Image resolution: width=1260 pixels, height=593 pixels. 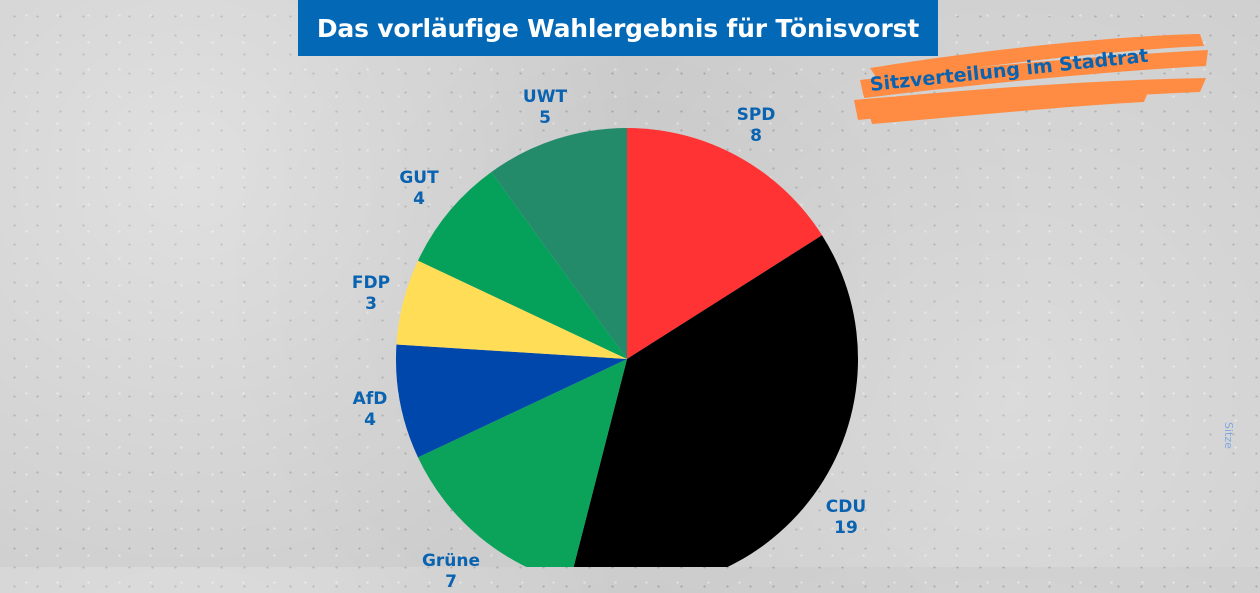 What do you see at coordinates (370, 399) in the screenshot?
I see `label-afd-name: AfD` at bounding box center [370, 399].